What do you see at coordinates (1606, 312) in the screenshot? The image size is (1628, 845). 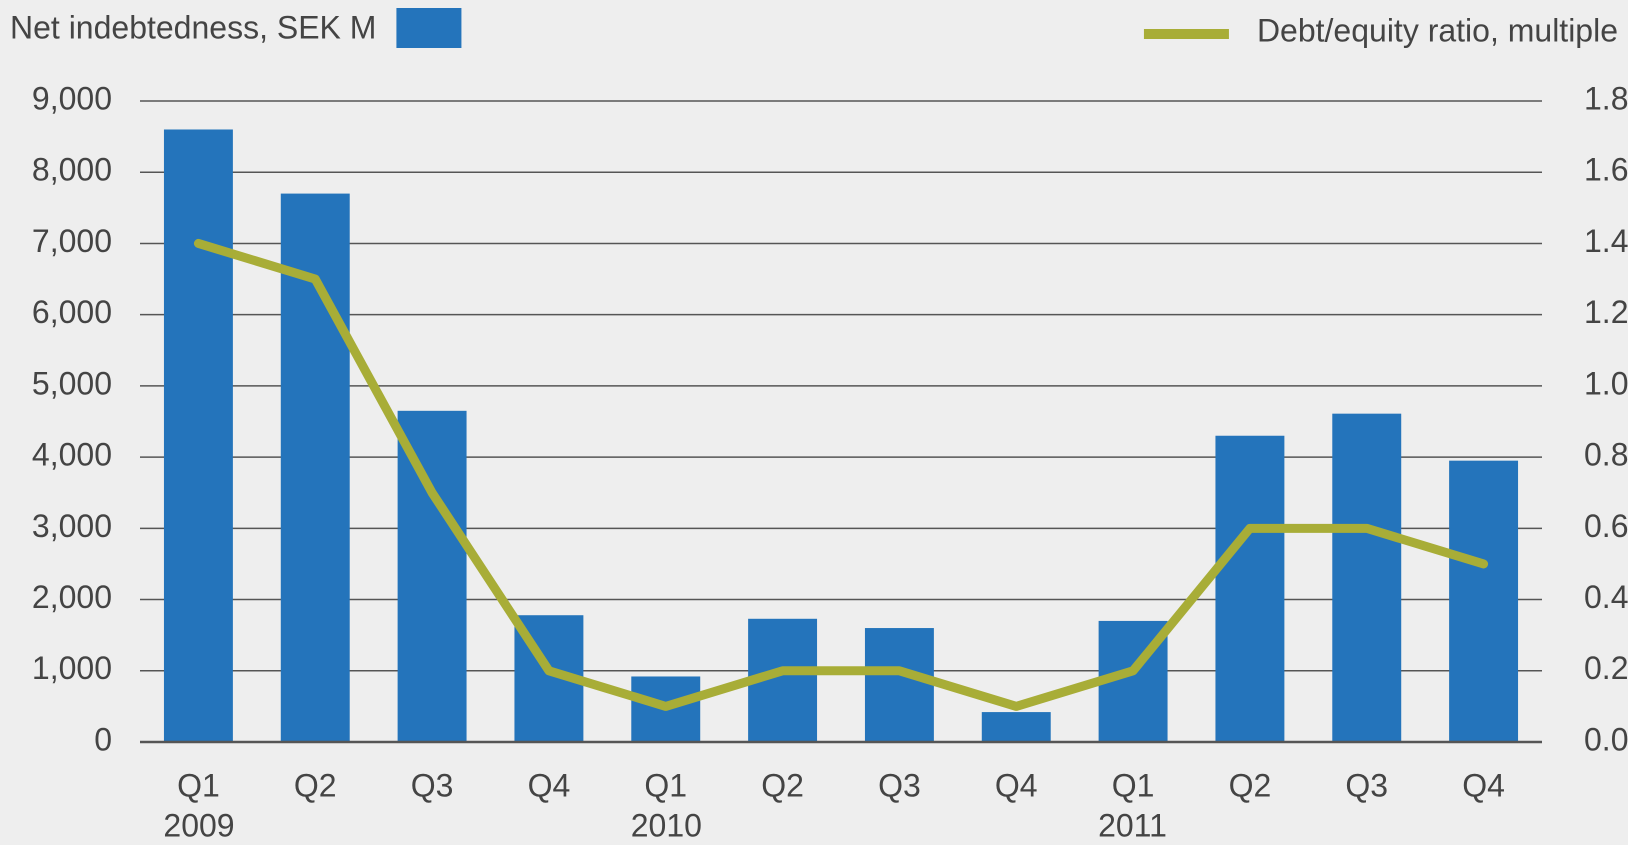 I see `y2-tick-label: 1.2` at bounding box center [1606, 312].